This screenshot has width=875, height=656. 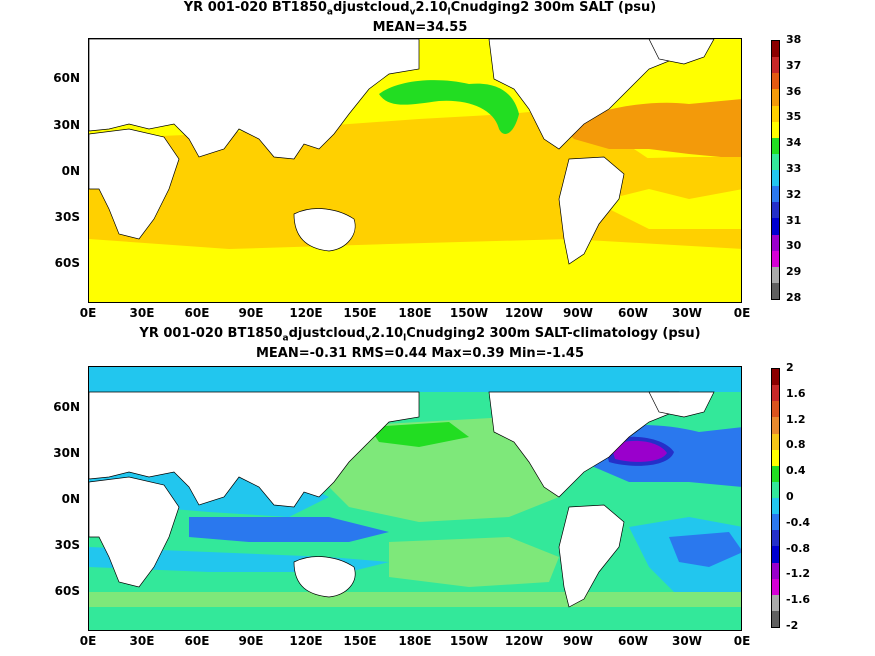 I want to click on colorbar-label: 0.4, so click(x=796, y=471).